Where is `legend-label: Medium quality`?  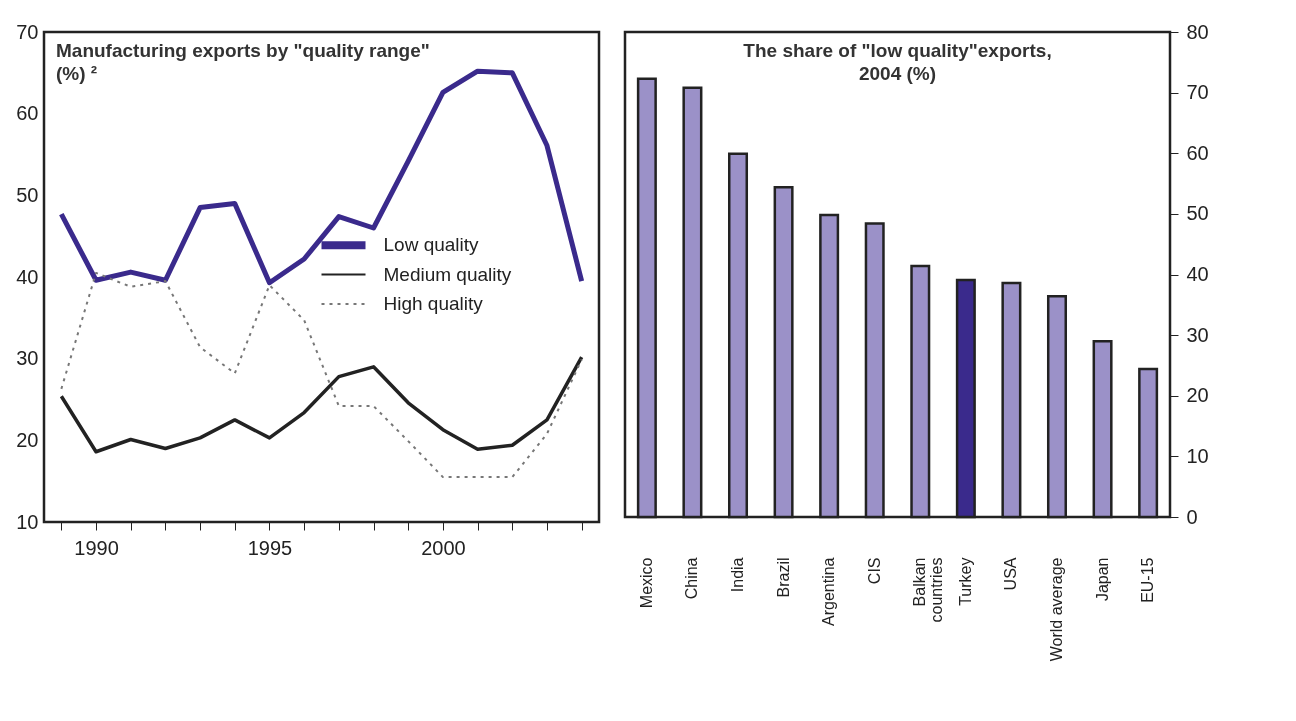
legend-label: Medium quality is located at coordinates (447, 274).